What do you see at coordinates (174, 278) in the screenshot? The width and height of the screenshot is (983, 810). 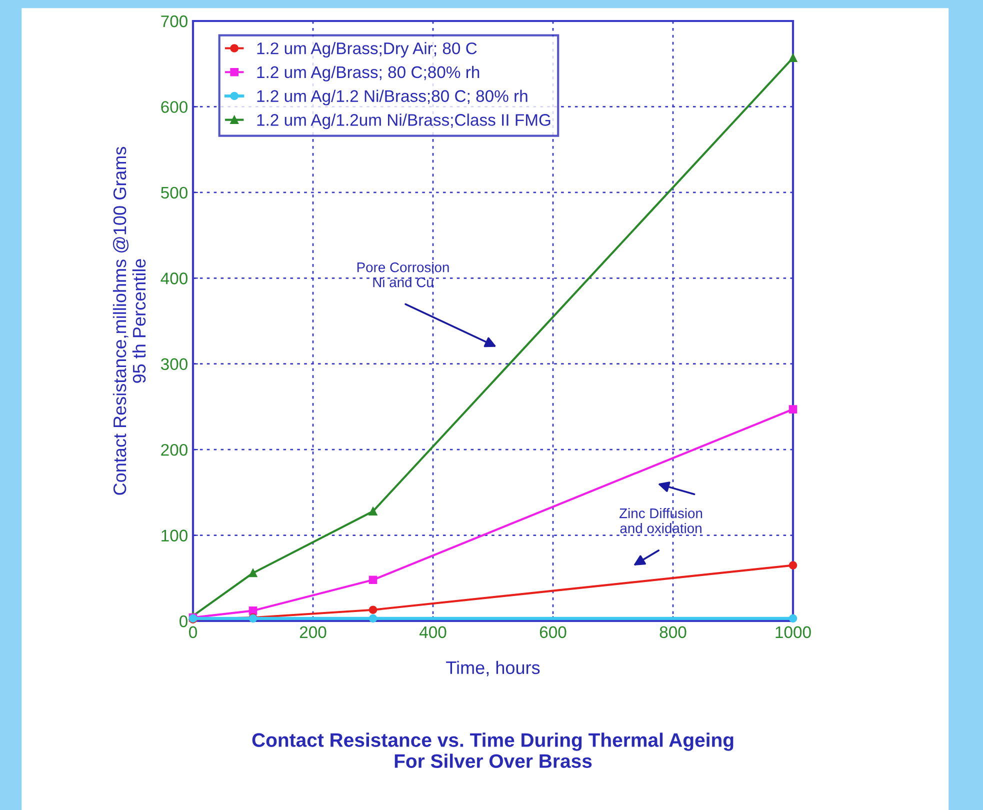 I see `y-tick-label: 400` at bounding box center [174, 278].